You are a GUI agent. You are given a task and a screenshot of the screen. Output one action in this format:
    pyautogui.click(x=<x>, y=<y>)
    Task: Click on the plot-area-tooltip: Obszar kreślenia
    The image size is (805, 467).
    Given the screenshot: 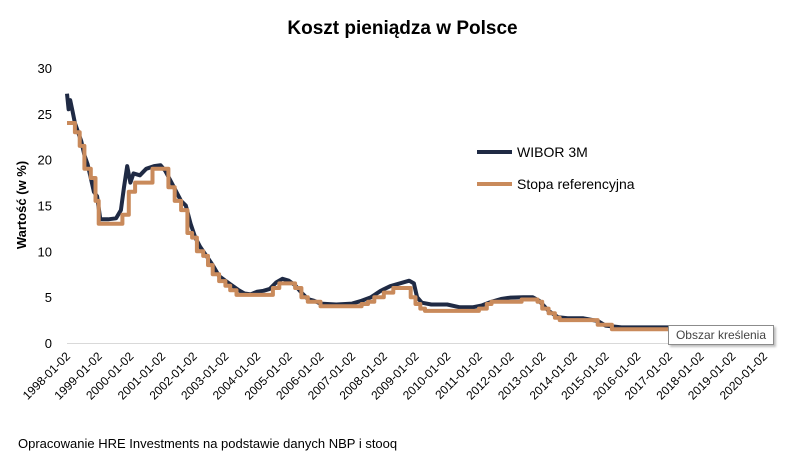 What is the action you would take?
    pyautogui.click(x=721, y=335)
    